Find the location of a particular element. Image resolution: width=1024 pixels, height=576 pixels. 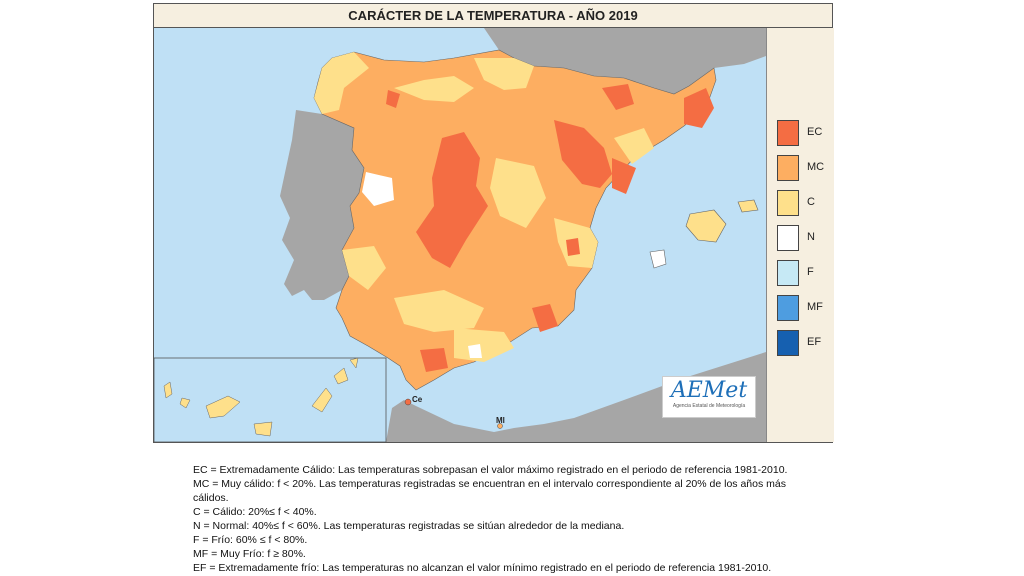

legend-item-ef: EF is located at coordinates (807, 343).